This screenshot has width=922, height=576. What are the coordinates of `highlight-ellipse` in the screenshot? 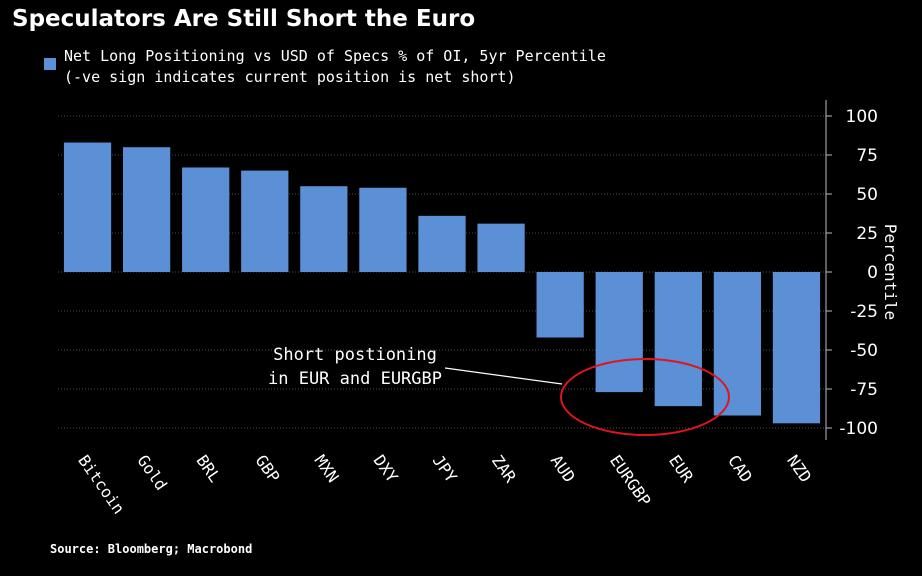 It's located at (645, 397).